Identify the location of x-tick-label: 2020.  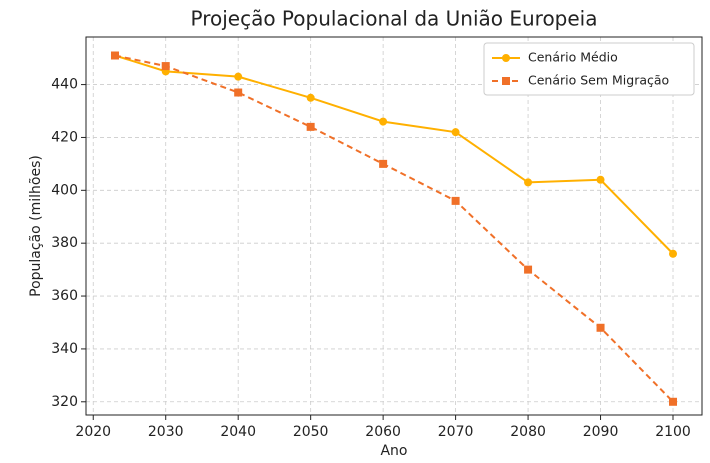
(93, 432).